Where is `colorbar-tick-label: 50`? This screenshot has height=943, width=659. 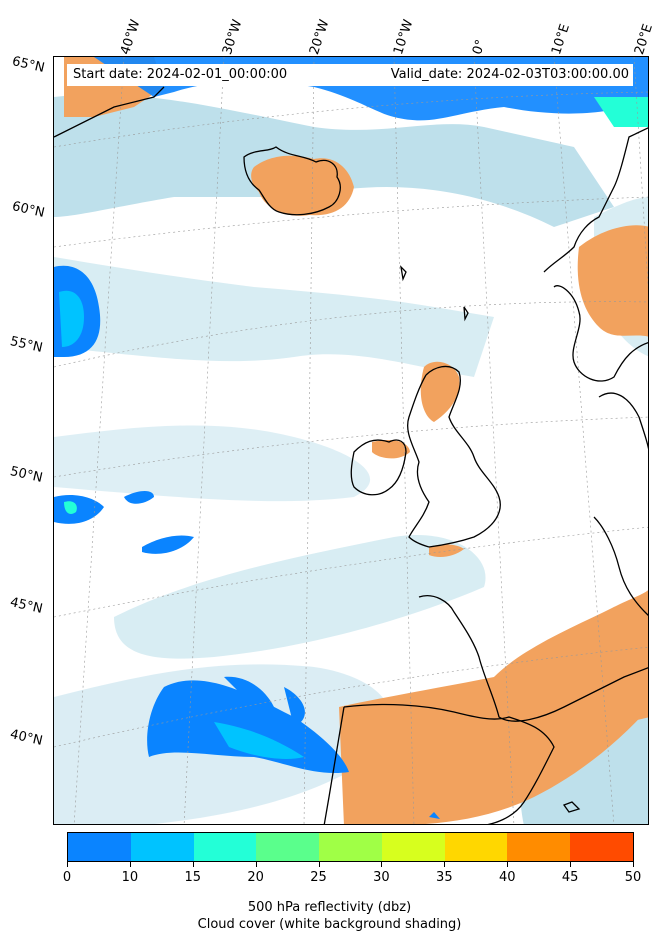
colorbar-tick-label: 50 is located at coordinates (633, 877).